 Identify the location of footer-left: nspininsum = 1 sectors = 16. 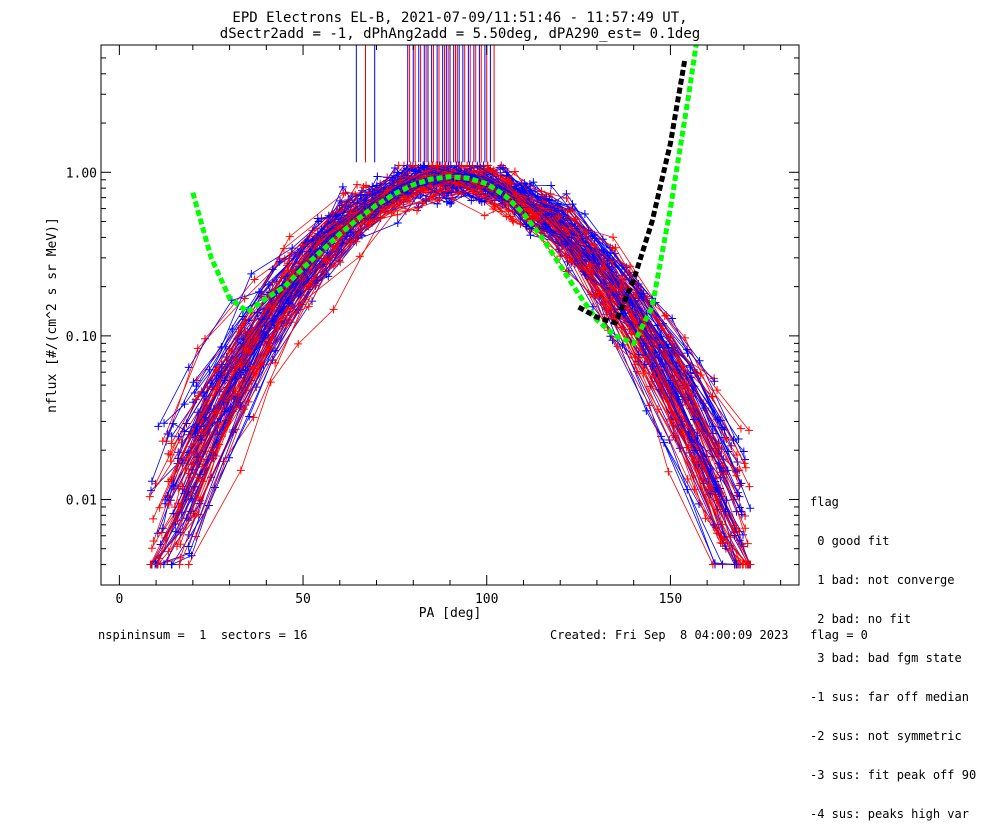
(203, 635).